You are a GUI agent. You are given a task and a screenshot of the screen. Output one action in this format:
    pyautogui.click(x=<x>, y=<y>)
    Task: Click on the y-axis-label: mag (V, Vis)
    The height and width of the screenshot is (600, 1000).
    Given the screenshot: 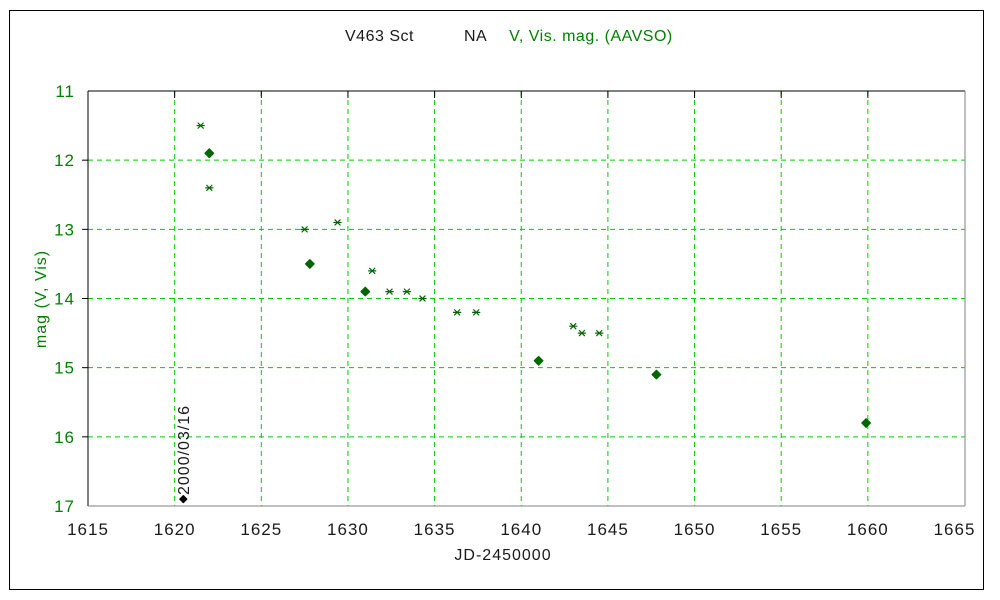 What is the action you would take?
    pyautogui.click(x=41, y=299)
    